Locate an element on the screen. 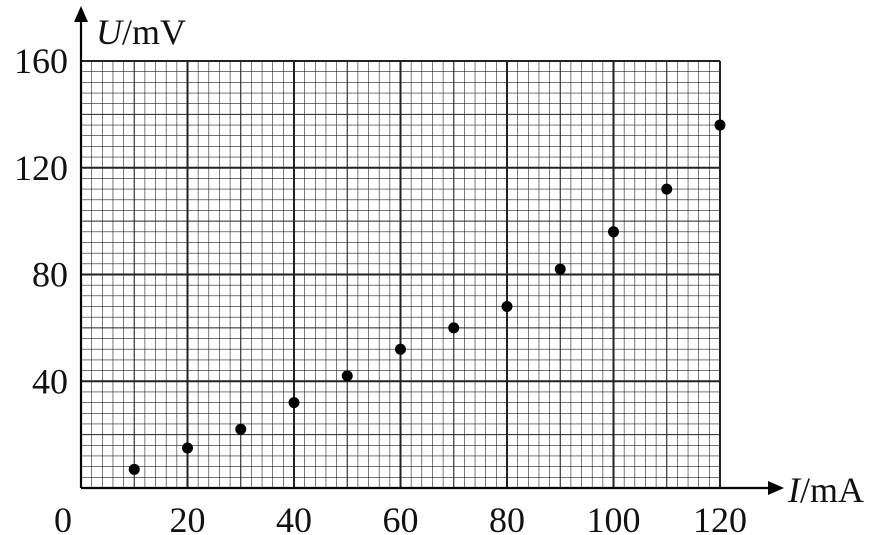 Image resolution: width=886 pixels, height=535 pixels. y-tick-label: 80 is located at coordinates (50, 275).